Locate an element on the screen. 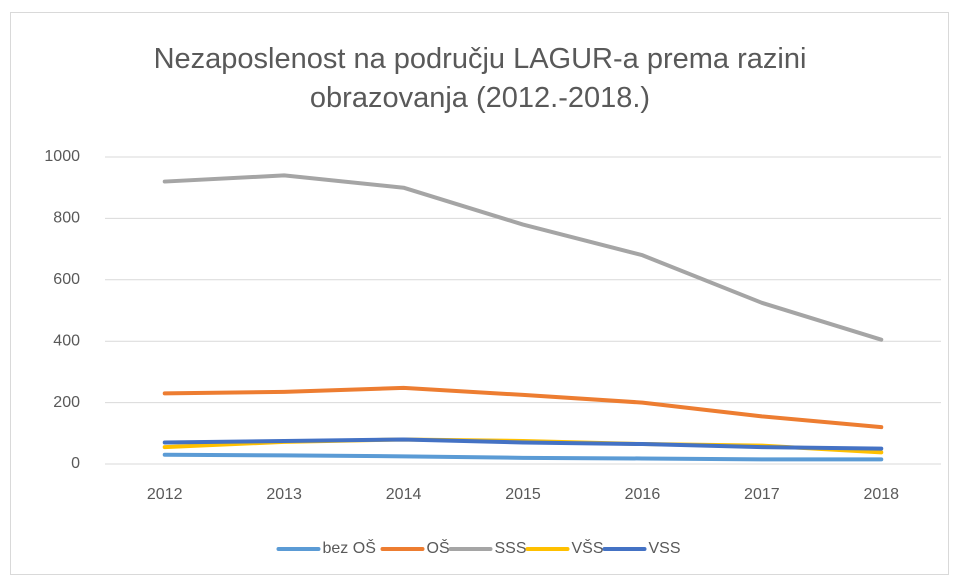  legend-label: SSS is located at coordinates (511, 548).